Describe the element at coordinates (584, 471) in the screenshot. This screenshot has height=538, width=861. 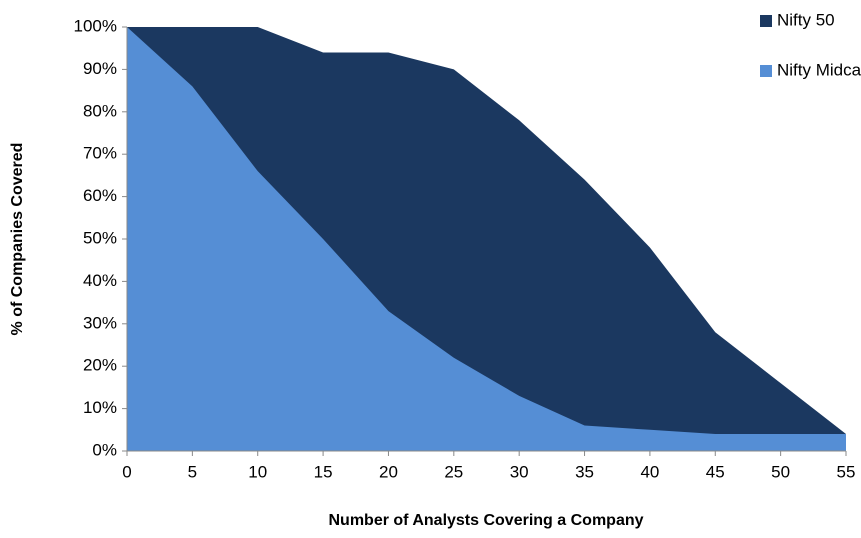
I see `x-tick-label: 35` at that location.